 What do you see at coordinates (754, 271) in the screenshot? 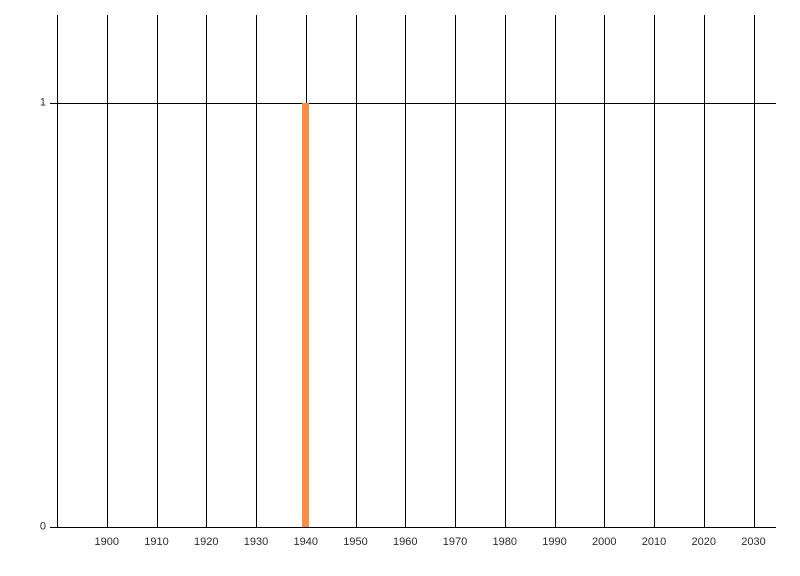
I see `gridline-x-2030` at bounding box center [754, 271].